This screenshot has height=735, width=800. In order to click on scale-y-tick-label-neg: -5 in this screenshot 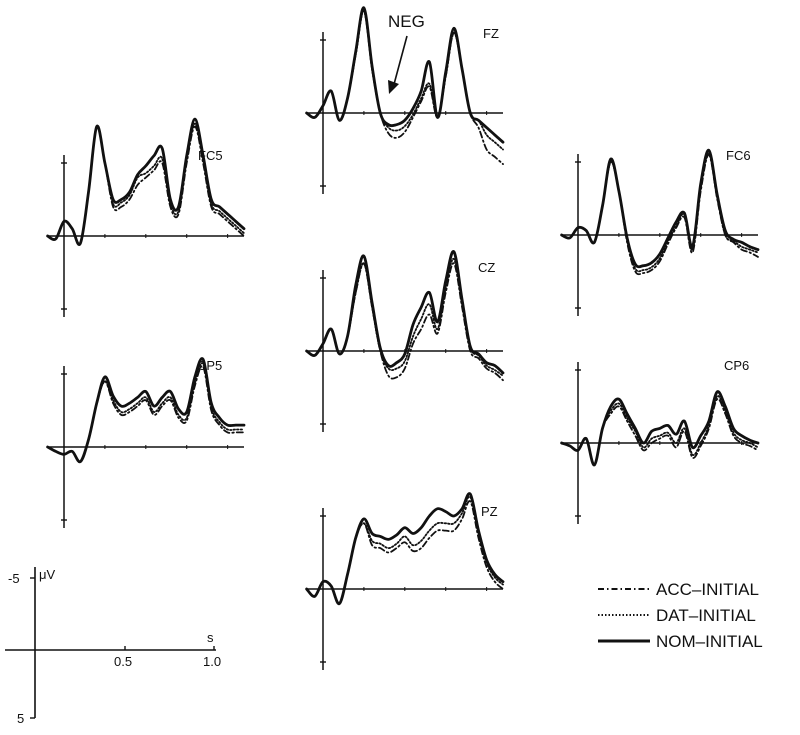, I will do `click(14, 578)`.